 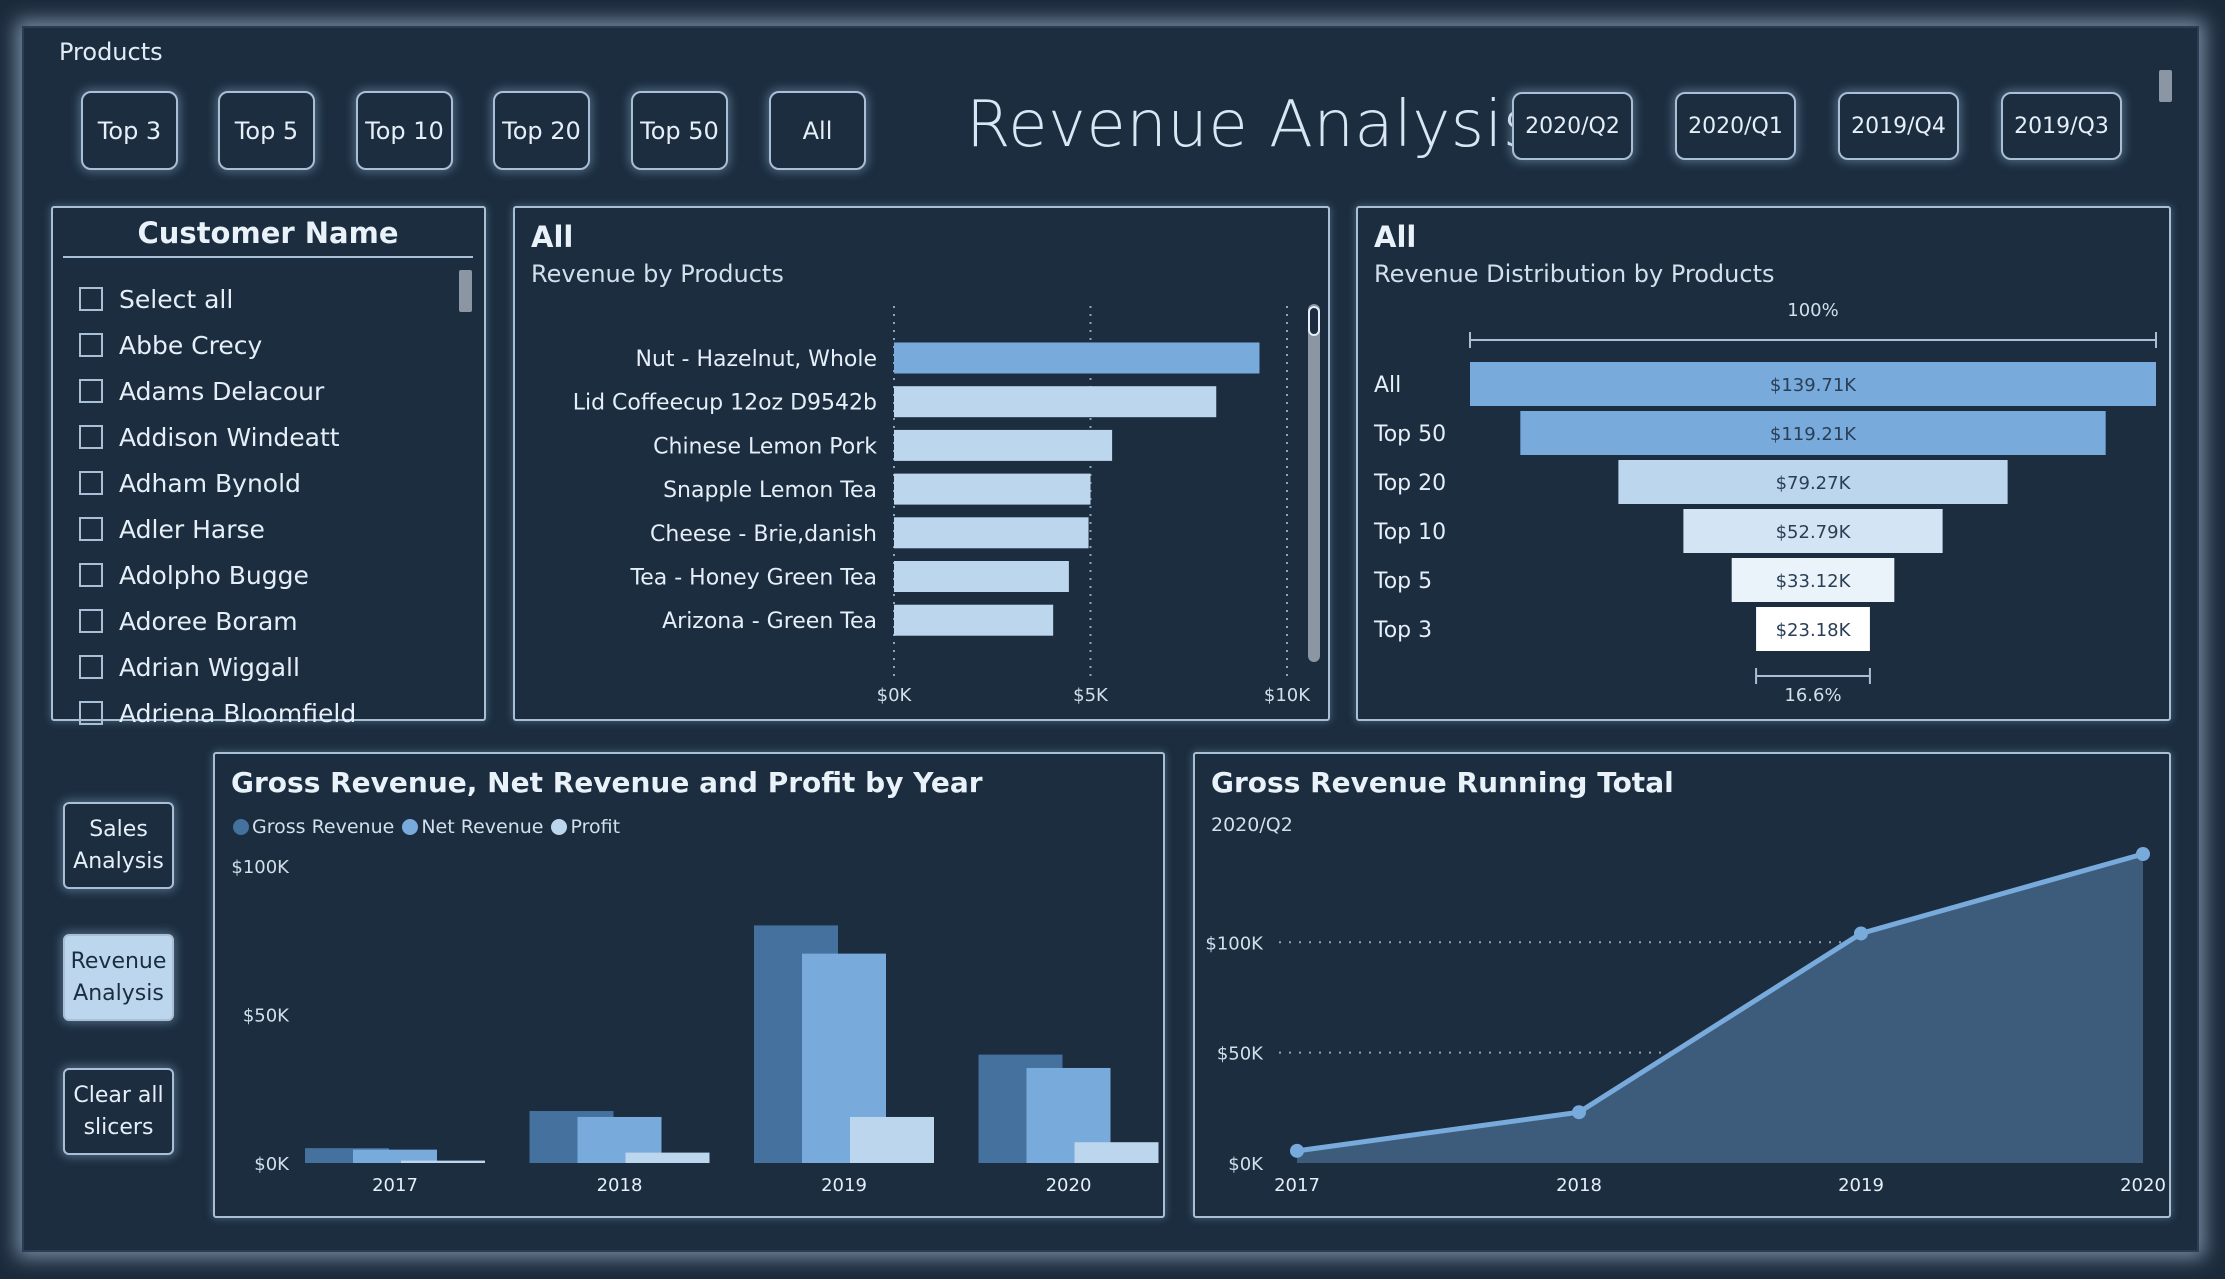 I want to click on legend-label: Net Revenue, so click(x=482, y=827).